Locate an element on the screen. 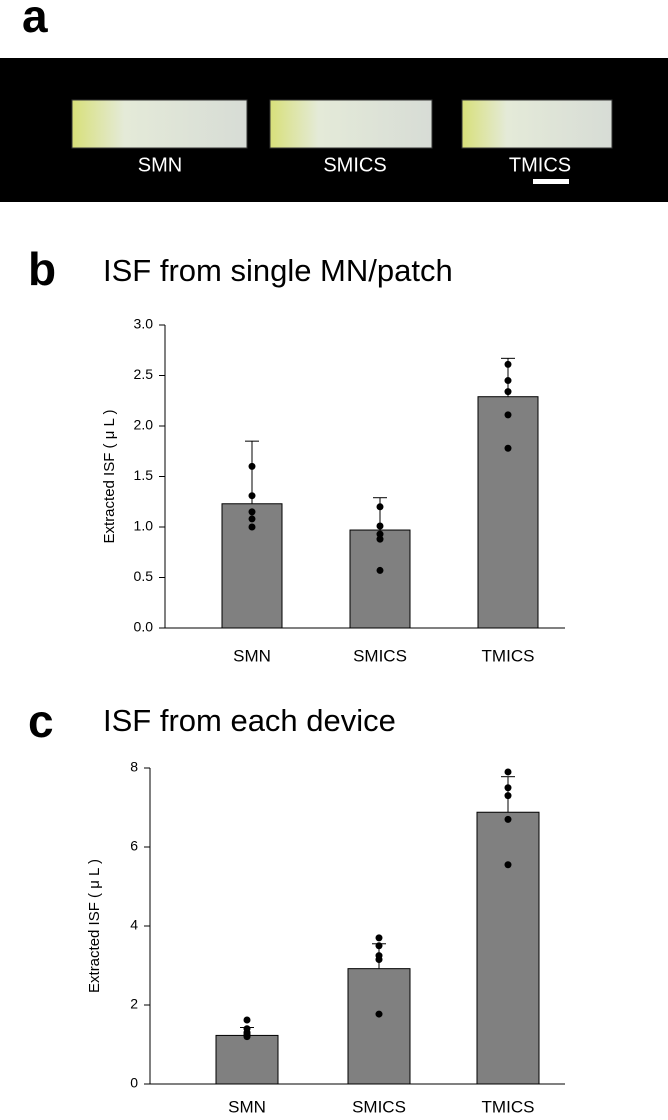  photo-label: SMN is located at coordinates (160, 165).